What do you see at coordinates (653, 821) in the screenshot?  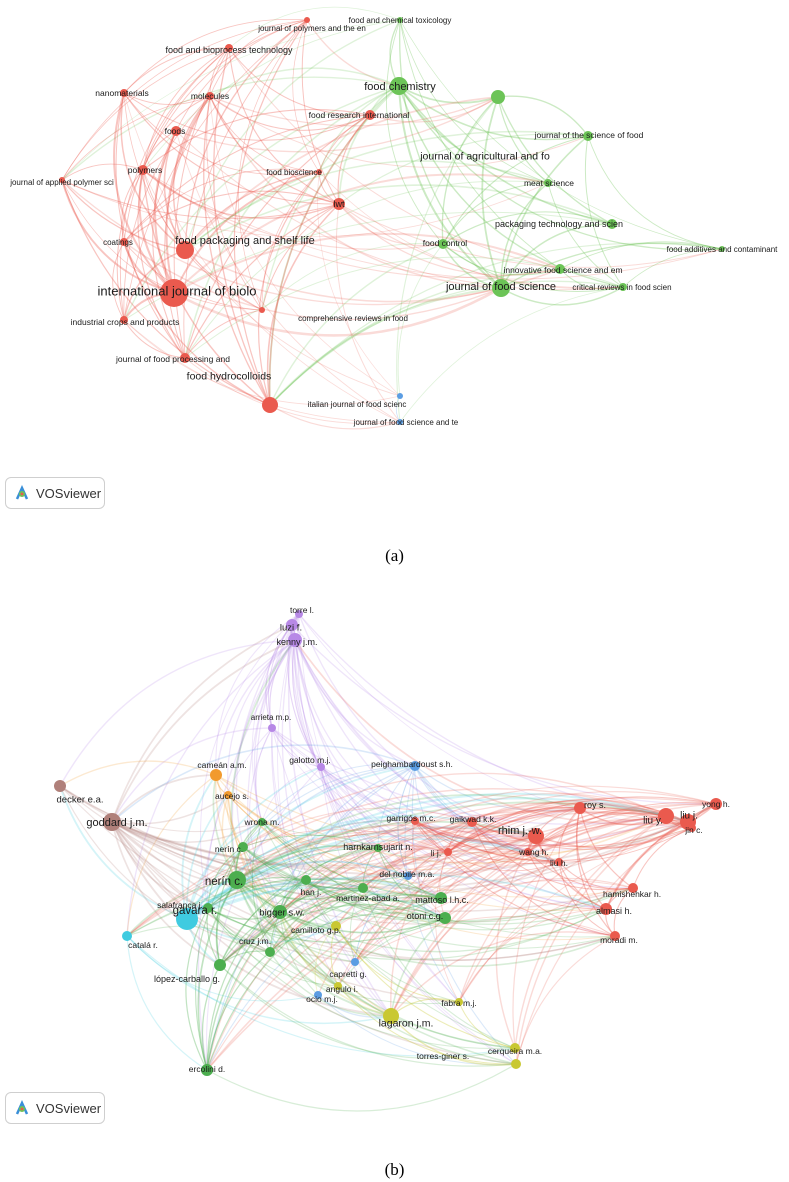 I see `node-label-liu-y: liu y.` at bounding box center [653, 821].